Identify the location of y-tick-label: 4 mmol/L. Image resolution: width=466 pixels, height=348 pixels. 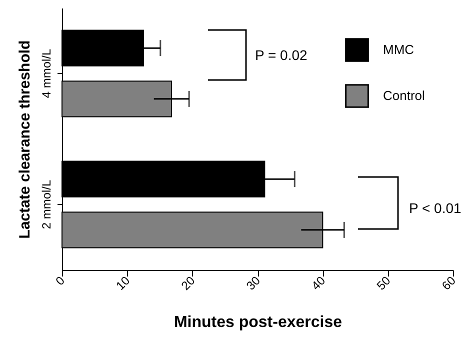
(47, 73).